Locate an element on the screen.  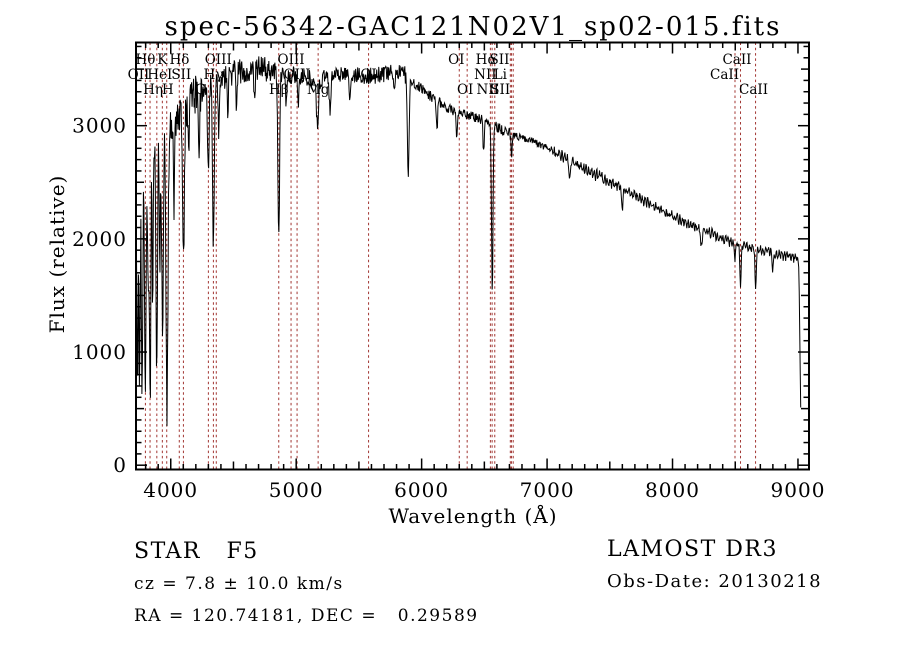
spectral-line-label: Hη is located at coordinates (153, 90).